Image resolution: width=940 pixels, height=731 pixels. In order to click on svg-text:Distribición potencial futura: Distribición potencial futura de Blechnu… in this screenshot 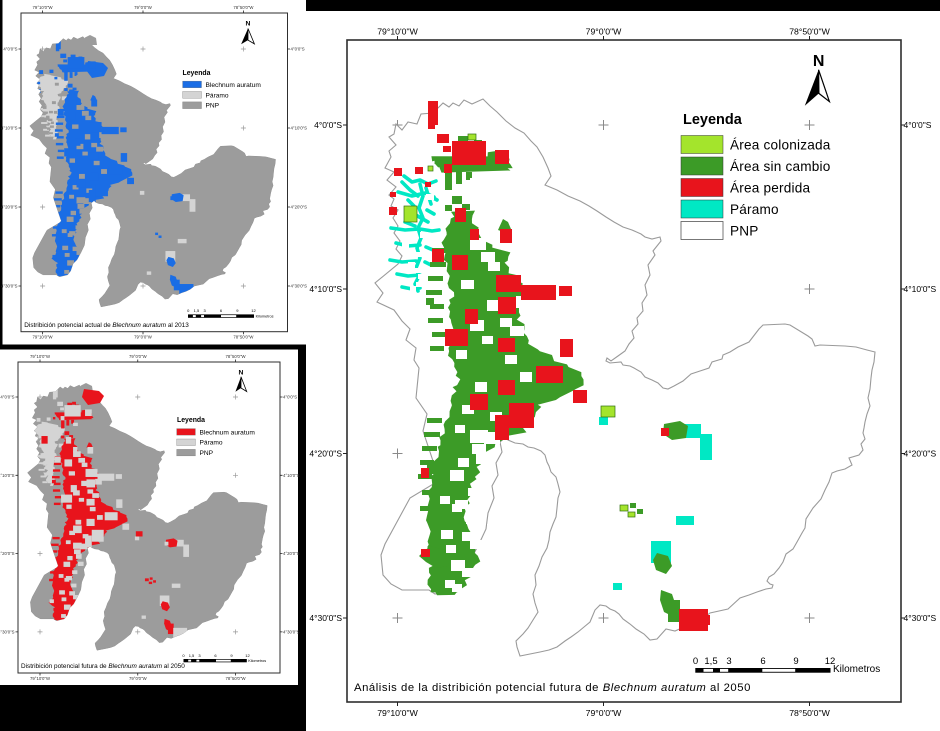, I will do `click(103, 666)`.